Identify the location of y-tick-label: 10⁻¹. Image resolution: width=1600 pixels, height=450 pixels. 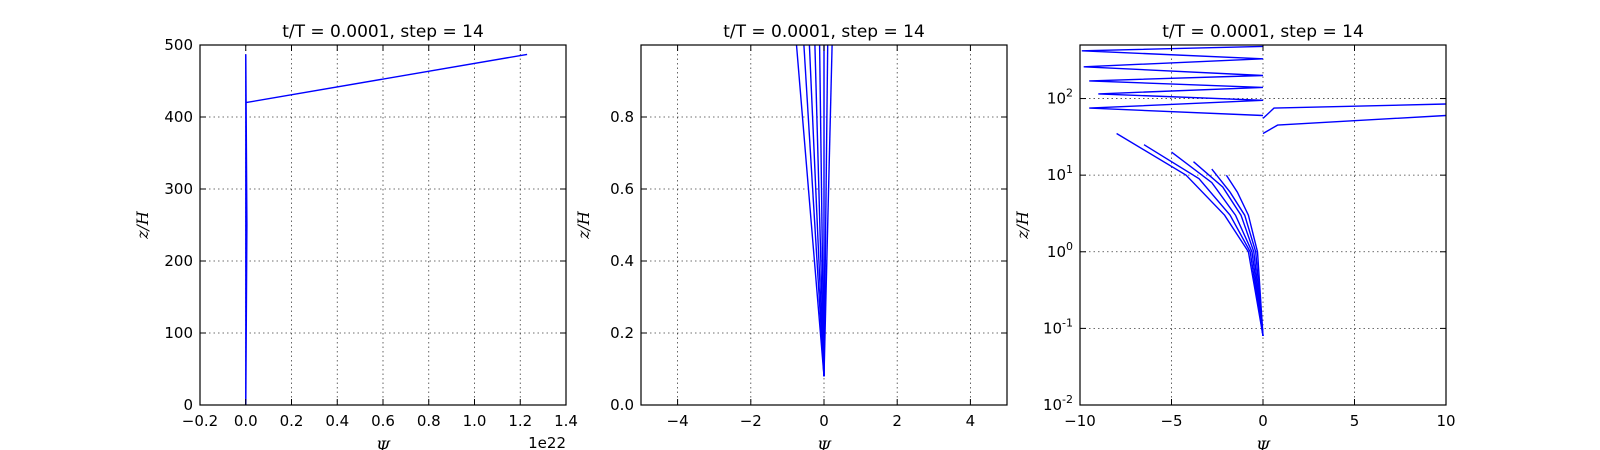
(1058, 326).